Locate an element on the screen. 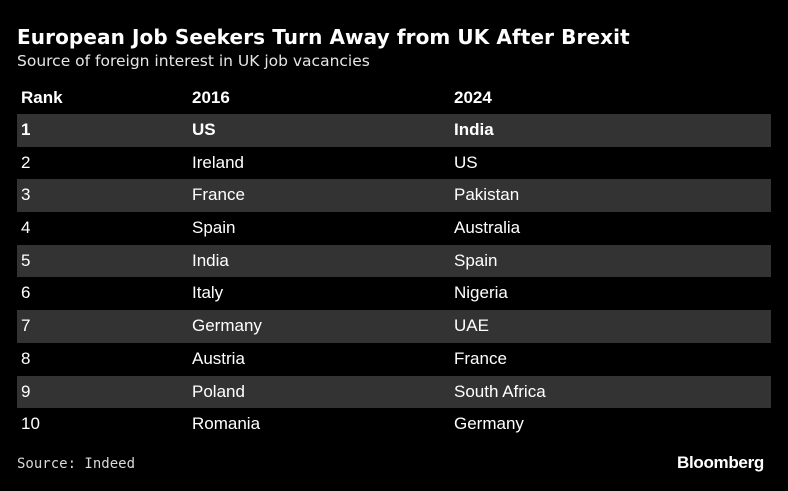 The height and width of the screenshot is (491, 788). rank-cell: 5 is located at coordinates (26, 260).